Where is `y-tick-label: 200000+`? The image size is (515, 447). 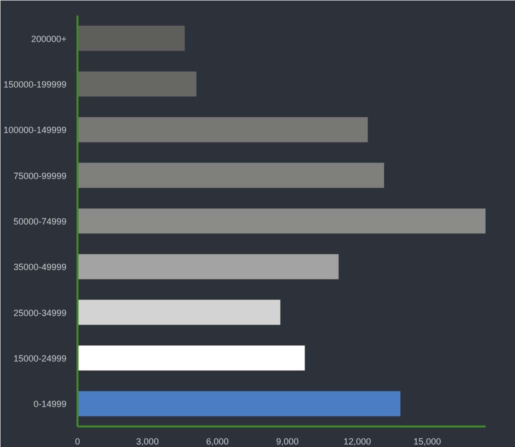 y-tick-label: 200000+ is located at coordinates (49, 39).